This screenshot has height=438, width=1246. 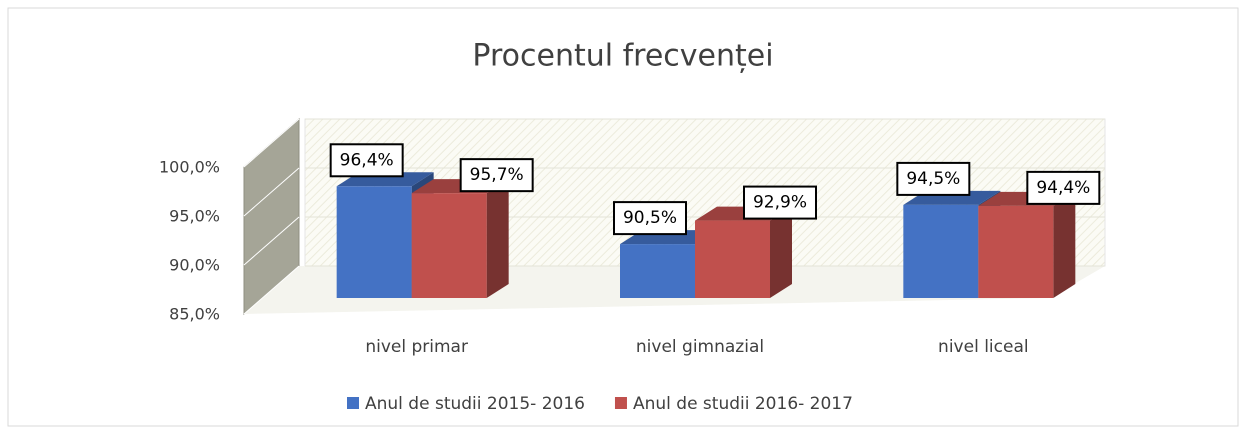 I want to click on value-label: 95,7%, so click(x=497, y=175).